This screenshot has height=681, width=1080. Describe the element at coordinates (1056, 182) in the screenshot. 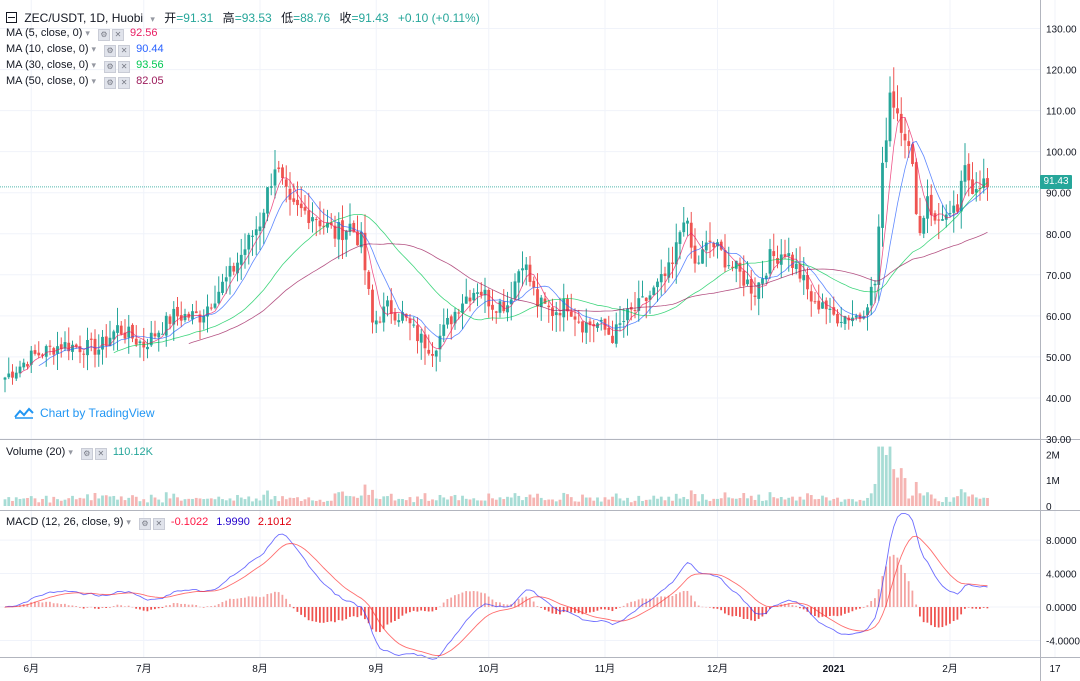

I see `last-price-tag: 91.43` at that location.